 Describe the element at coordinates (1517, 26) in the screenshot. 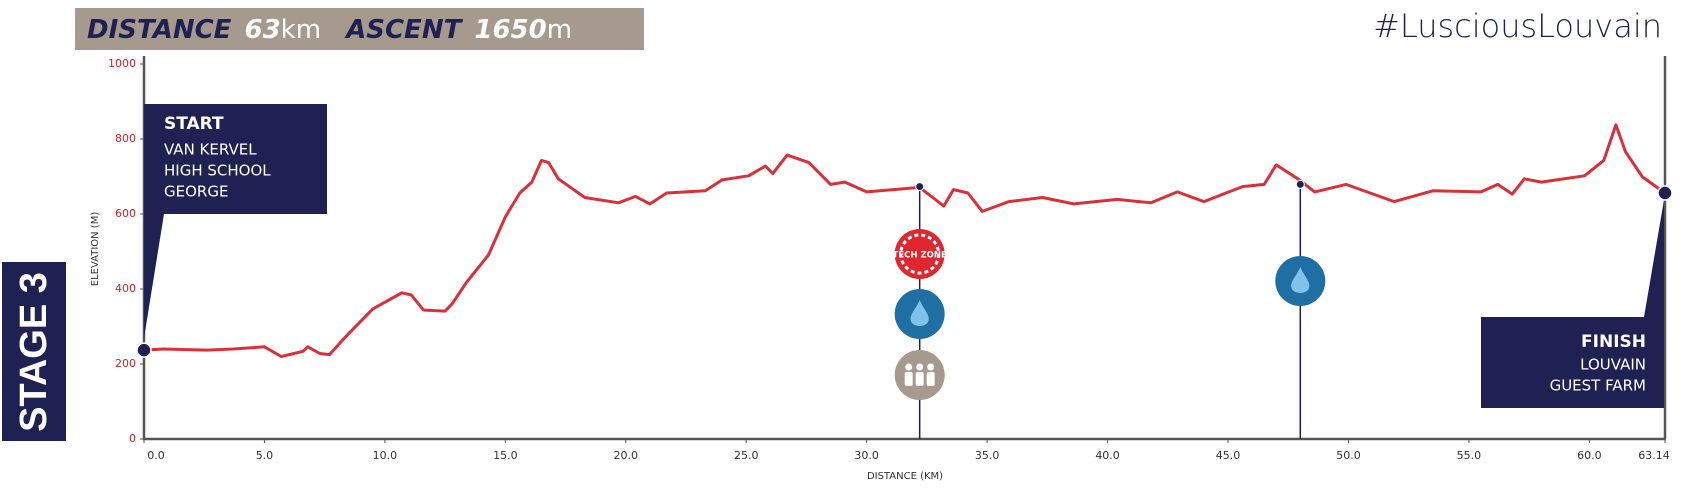

I see `hashtag: #LusciousLouvain` at that location.